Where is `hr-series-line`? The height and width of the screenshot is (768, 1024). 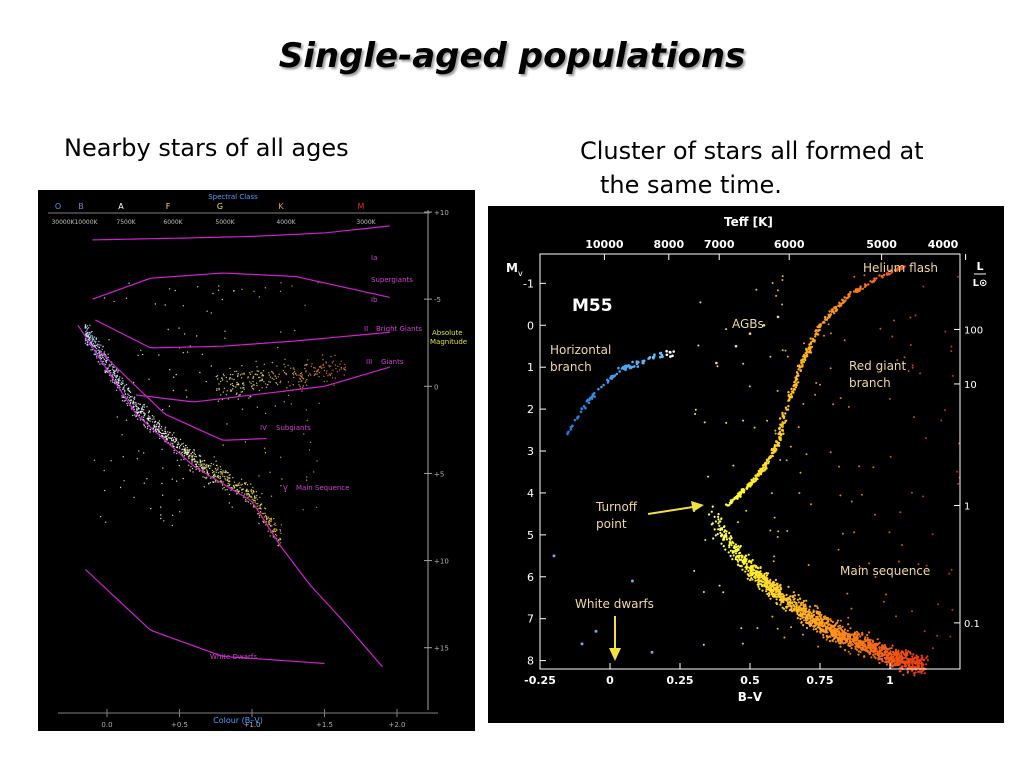 hr-series-line is located at coordinates (241, 286).